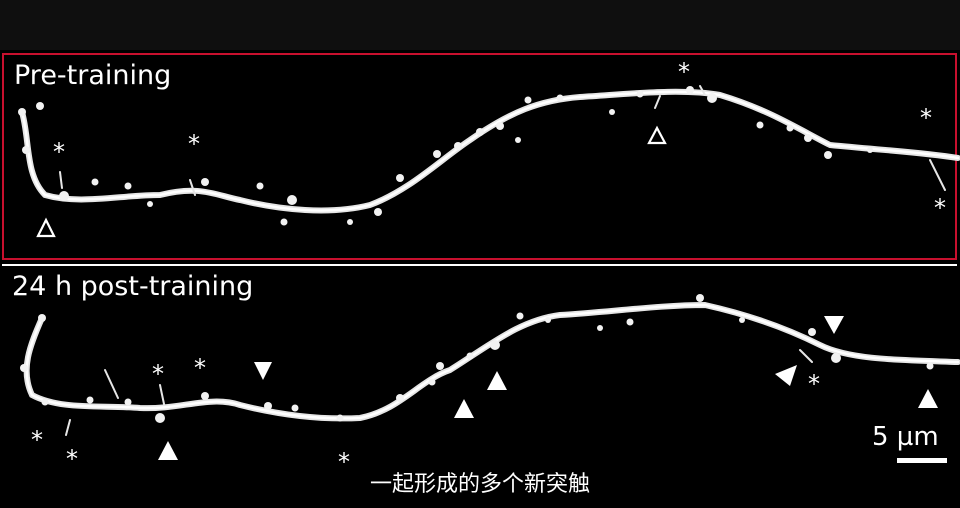 The width and height of the screenshot is (960, 508). I want to click on scale-bar-label: 5 µm, so click(905, 437).